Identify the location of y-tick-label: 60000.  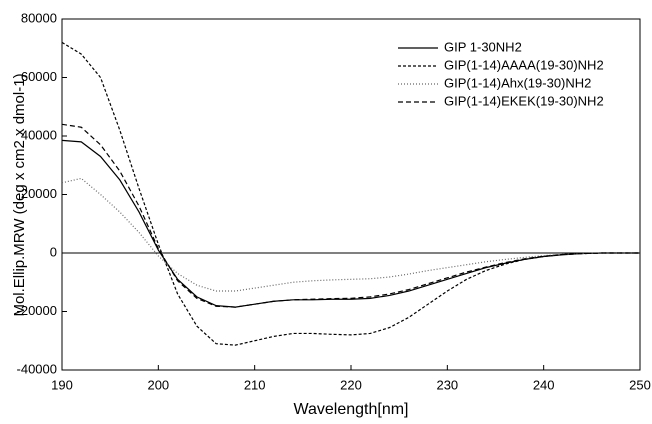
(39, 76).